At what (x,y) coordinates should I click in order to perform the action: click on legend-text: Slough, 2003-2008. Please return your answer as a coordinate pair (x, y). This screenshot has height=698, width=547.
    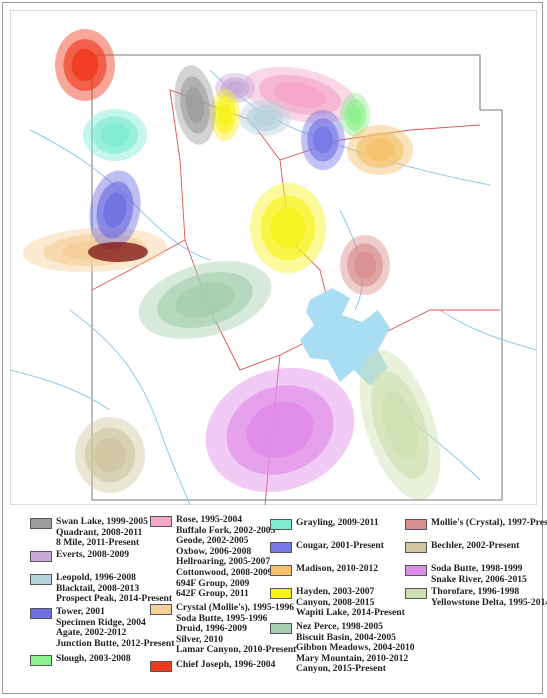
    Looking at the image, I should click on (93, 659).